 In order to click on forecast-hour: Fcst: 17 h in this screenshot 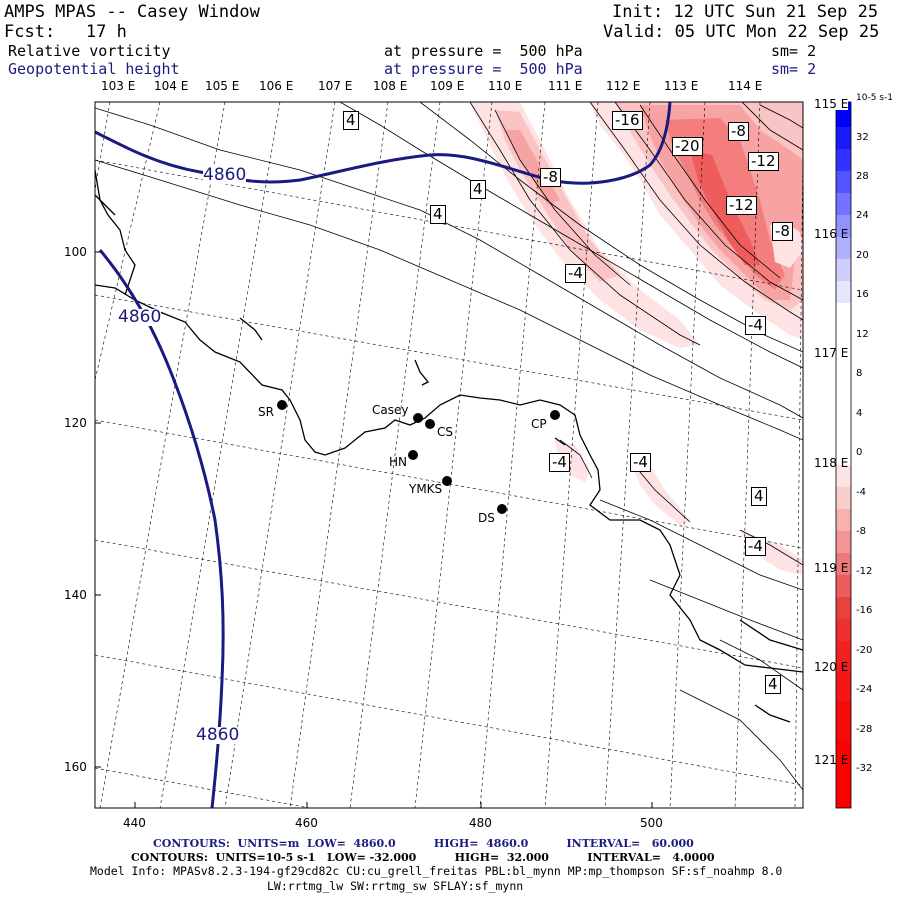, I will do `click(65, 32)`.